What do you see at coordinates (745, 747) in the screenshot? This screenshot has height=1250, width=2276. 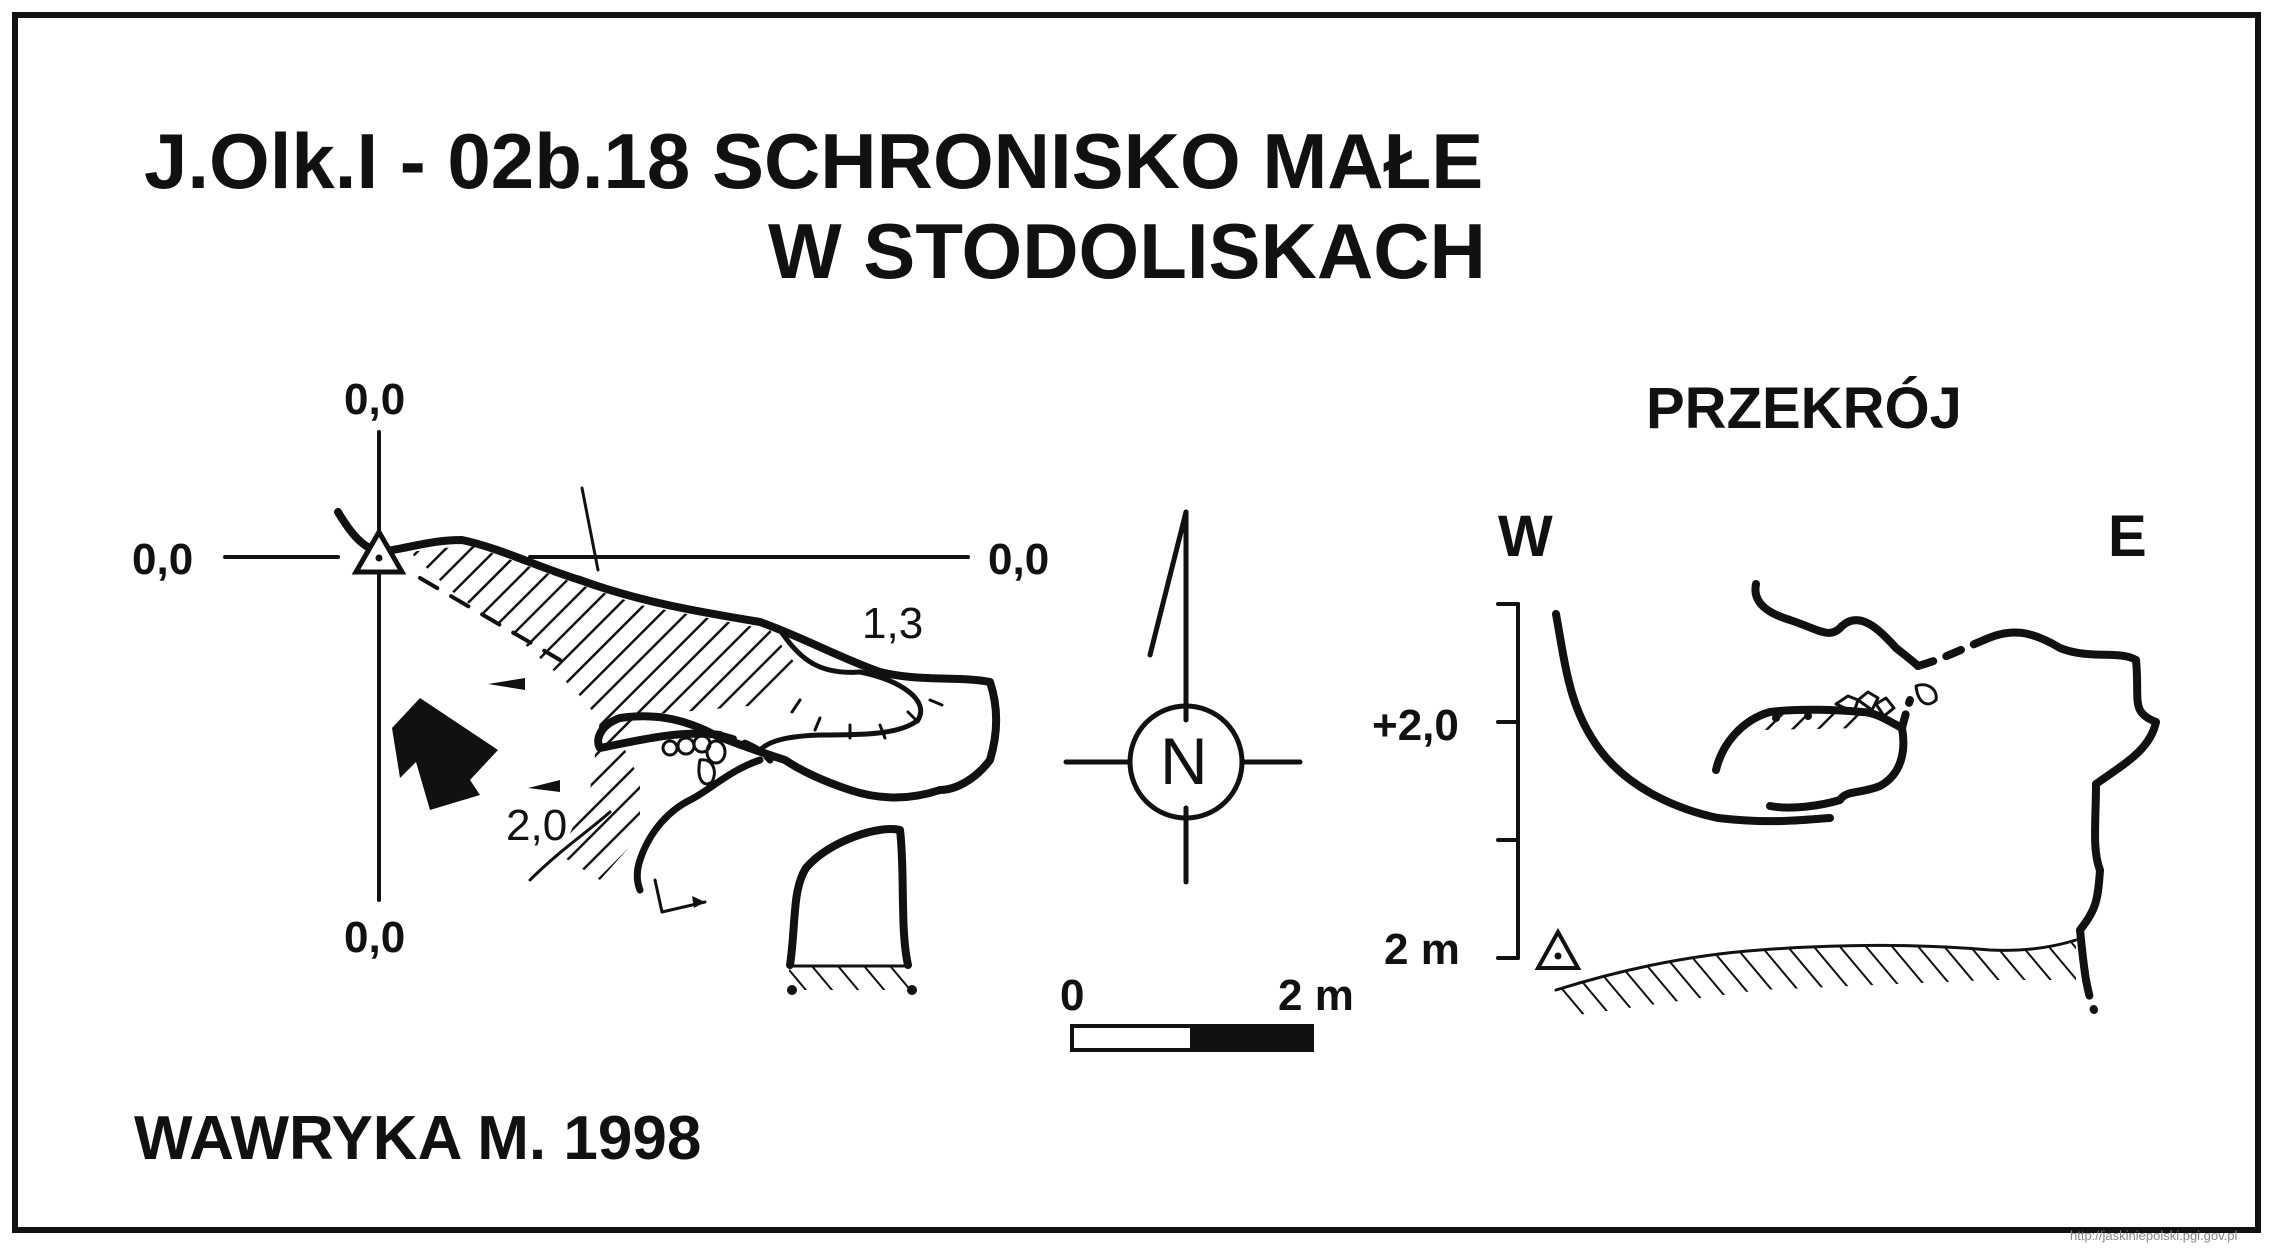 I see `cave-wall-inner-dashed` at bounding box center [745, 747].